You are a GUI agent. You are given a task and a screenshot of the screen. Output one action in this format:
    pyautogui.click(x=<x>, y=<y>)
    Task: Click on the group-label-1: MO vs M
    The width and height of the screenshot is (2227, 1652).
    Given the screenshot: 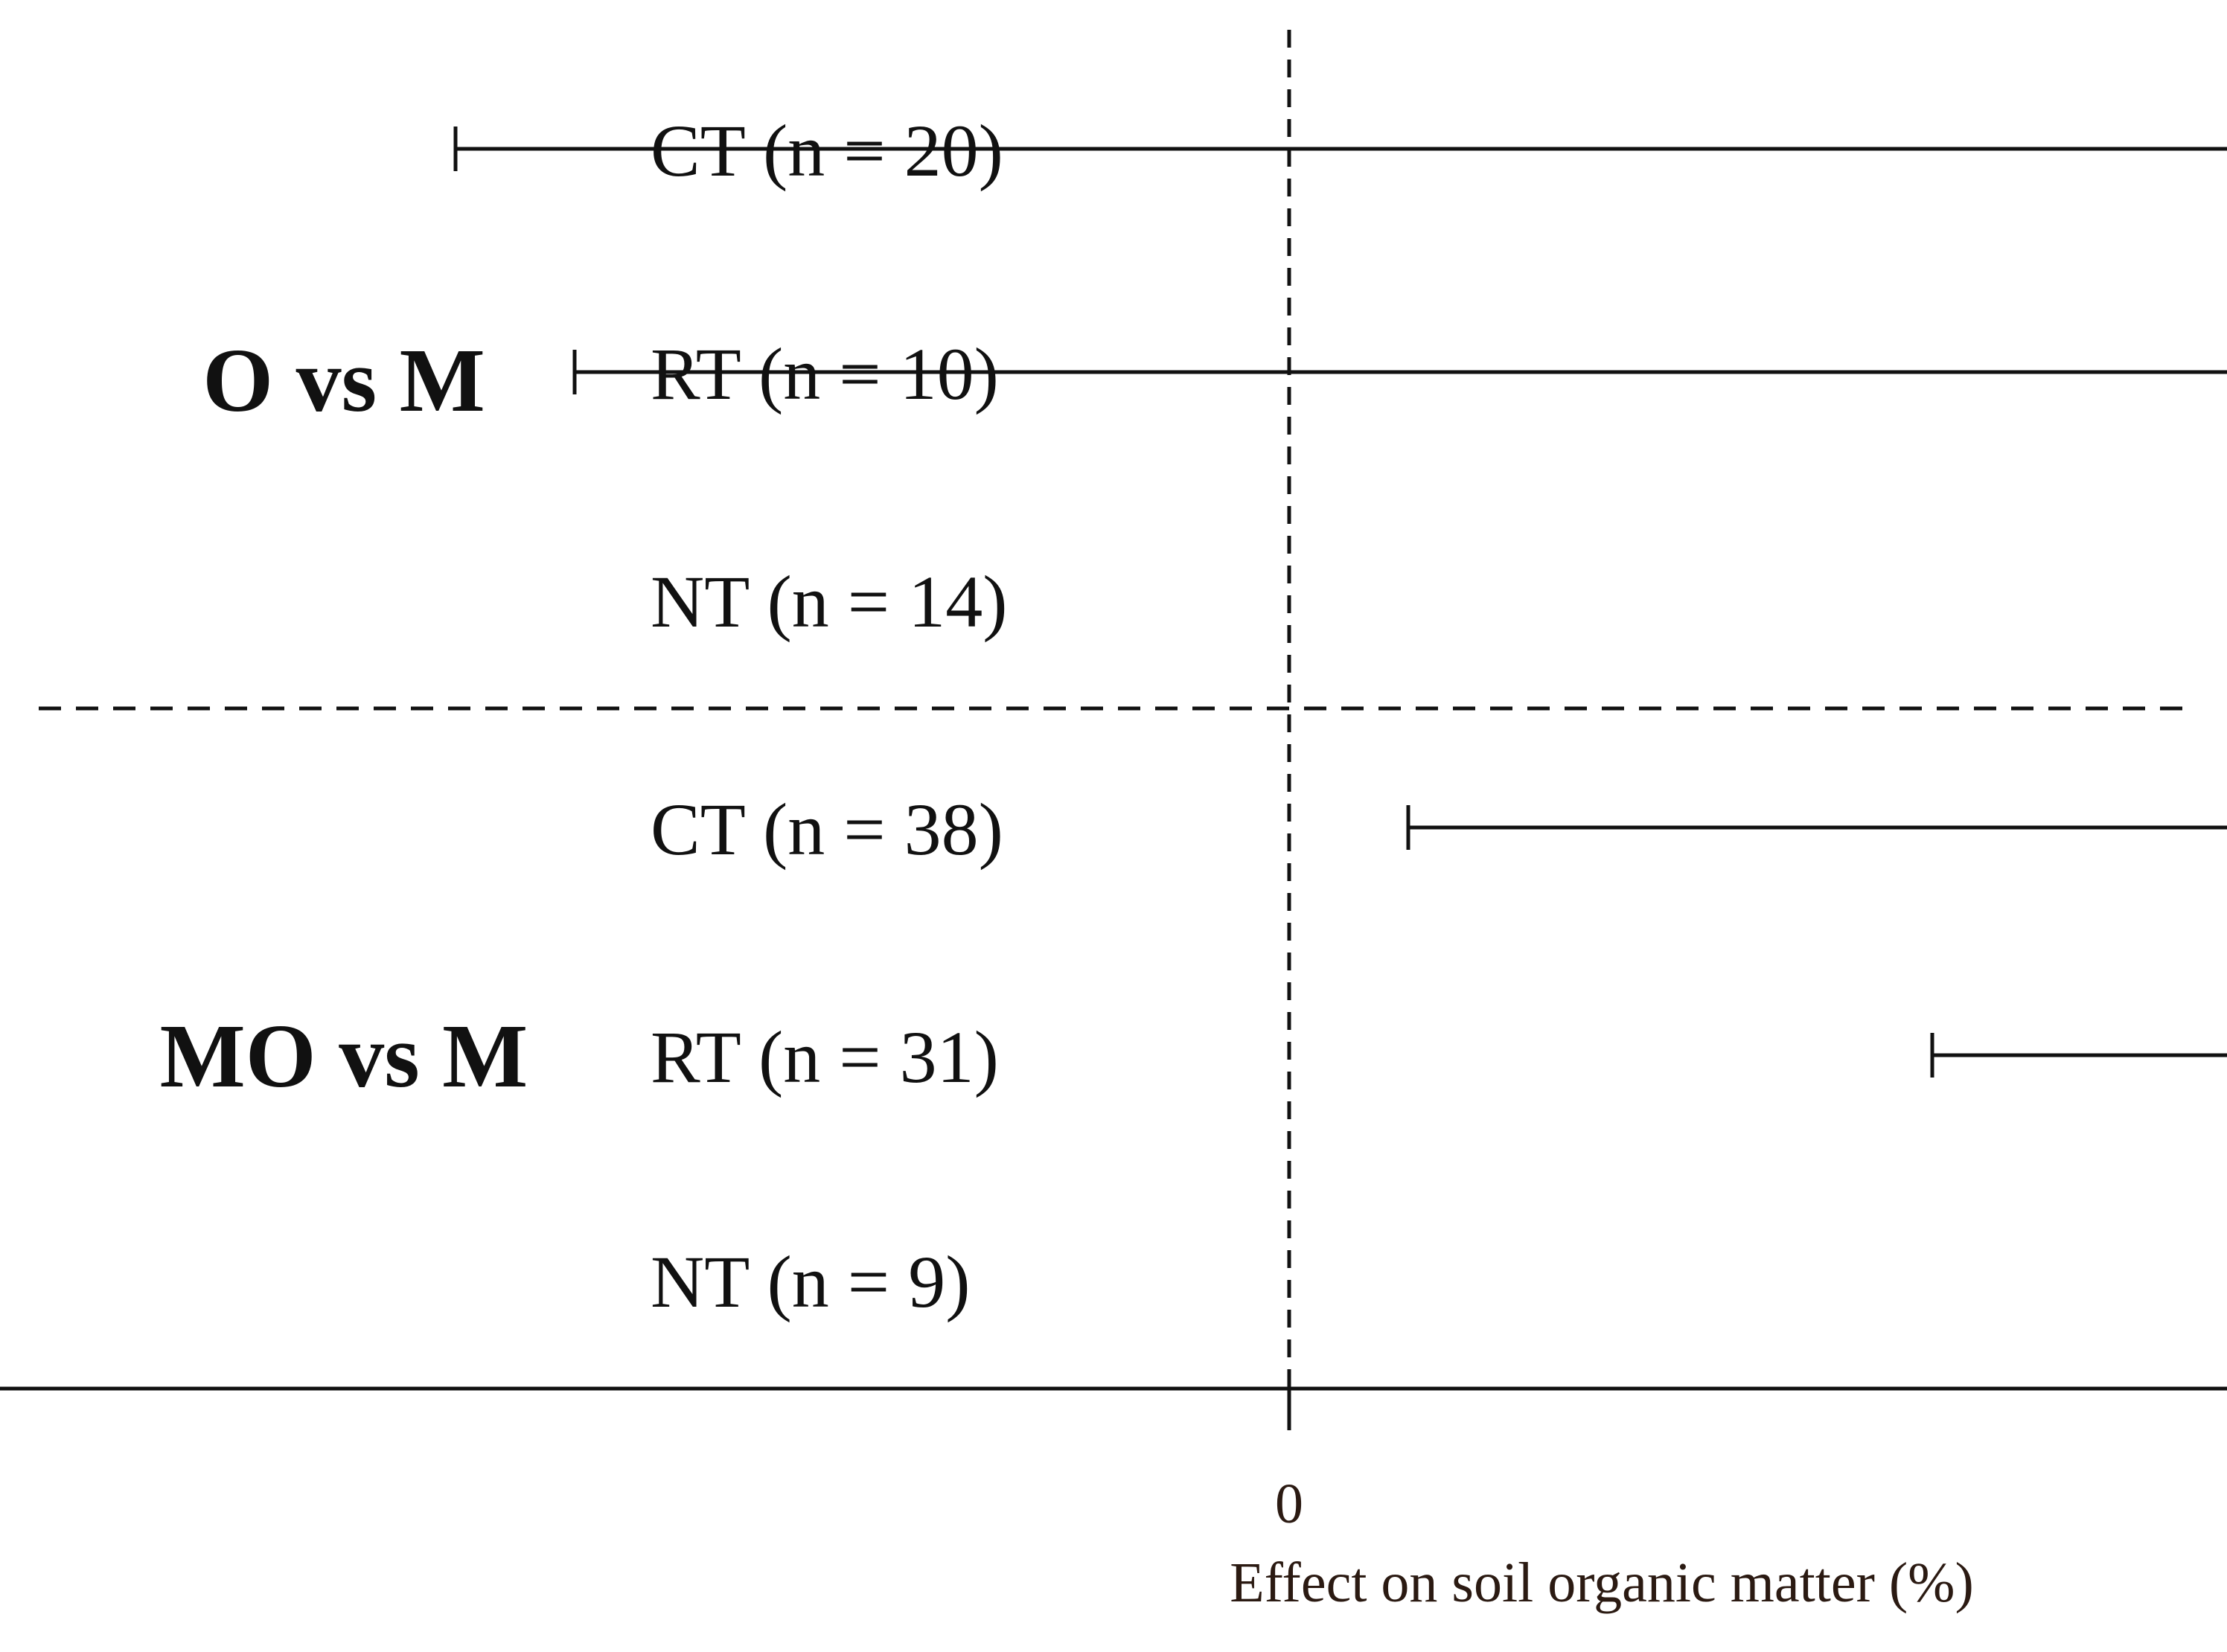 What is the action you would take?
    pyautogui.click(x=344, y=1056)
    